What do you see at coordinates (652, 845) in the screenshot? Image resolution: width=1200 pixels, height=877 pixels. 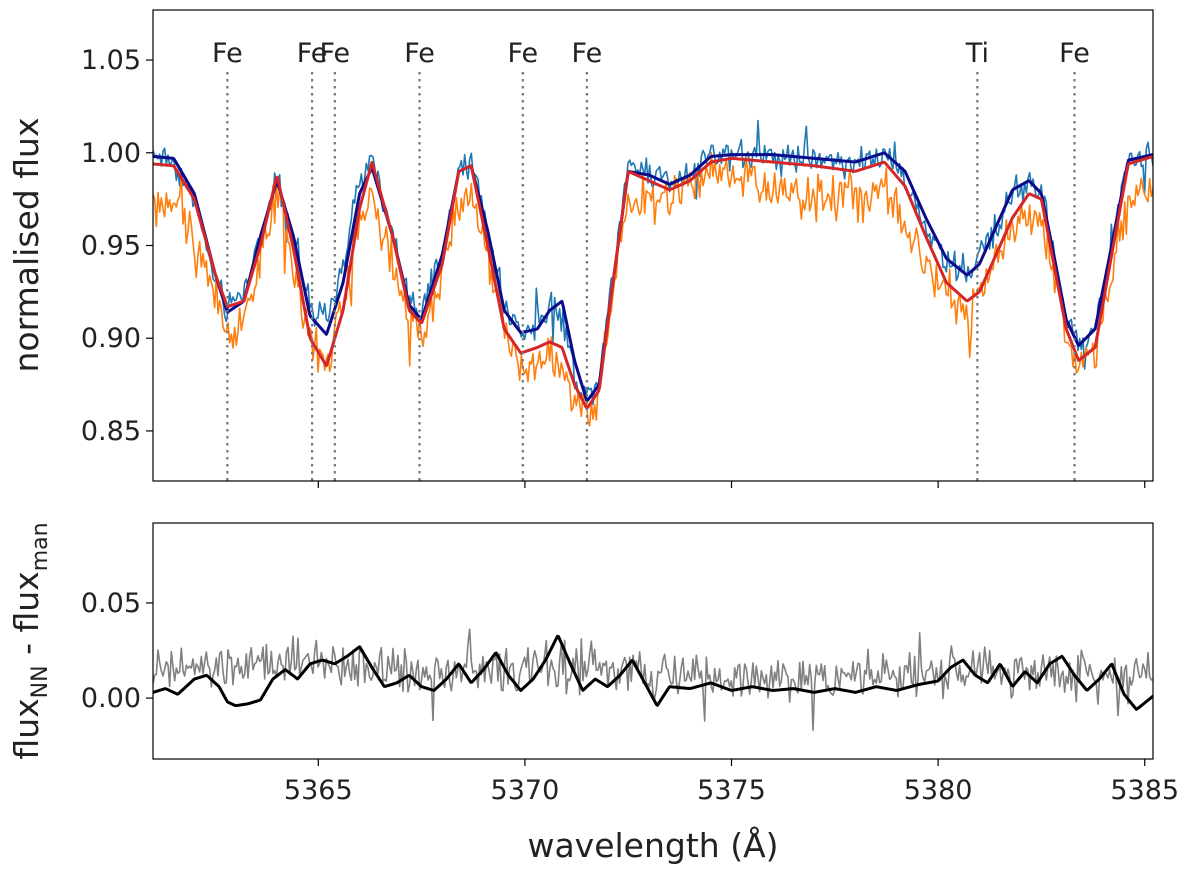 I see `x-axis-label: wavelength (Å)` at bounding box center [652, 845].